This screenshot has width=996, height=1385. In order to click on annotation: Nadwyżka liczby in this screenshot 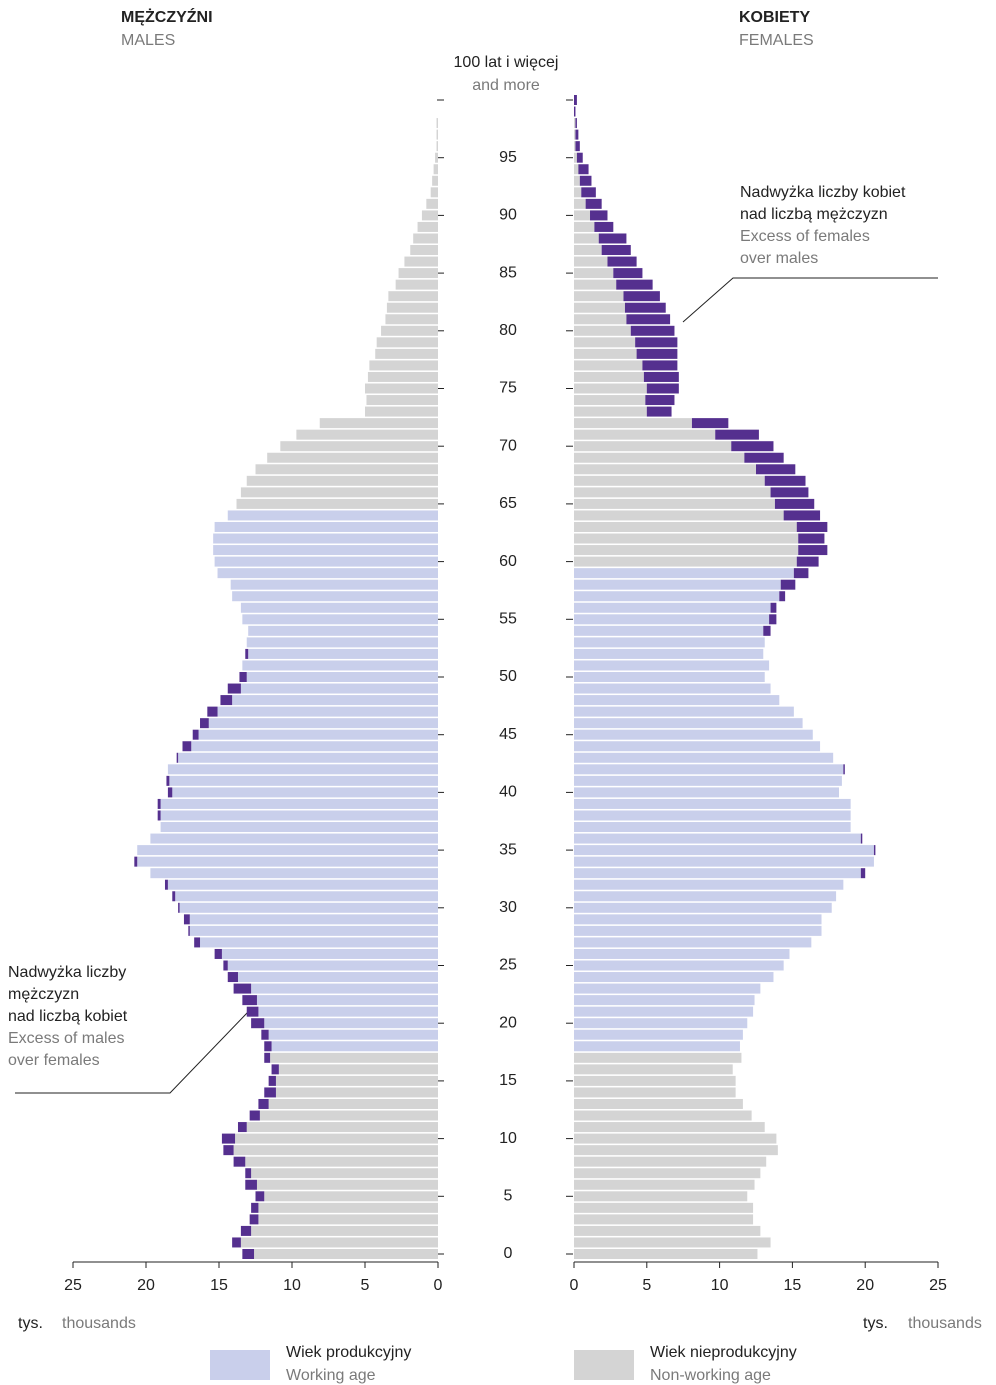, I will do `click(67, 972)`.